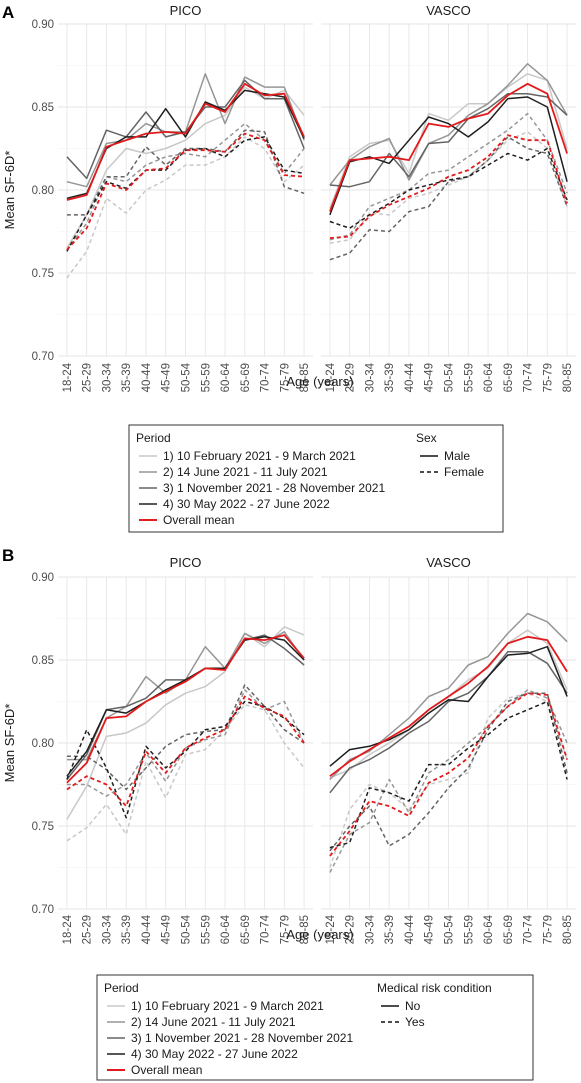 This screenshot has height=1083, width=581. What do you see at coordinates (434, 988) in the screenshot?
I see `legend-group-title: Medical risk condition` at bounding box center [434, 988].